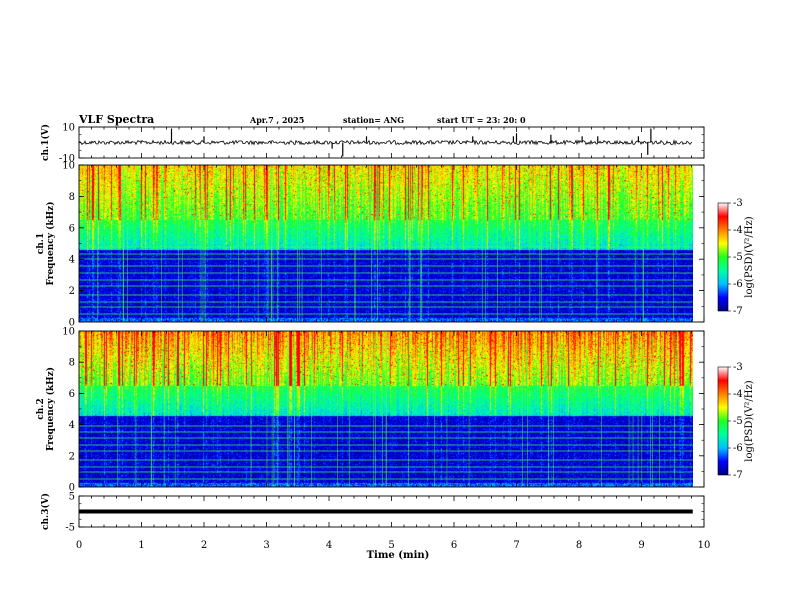 This screenshot has width=792, height=612. I want to click on station-label: station= ANG, so click(373, 120).